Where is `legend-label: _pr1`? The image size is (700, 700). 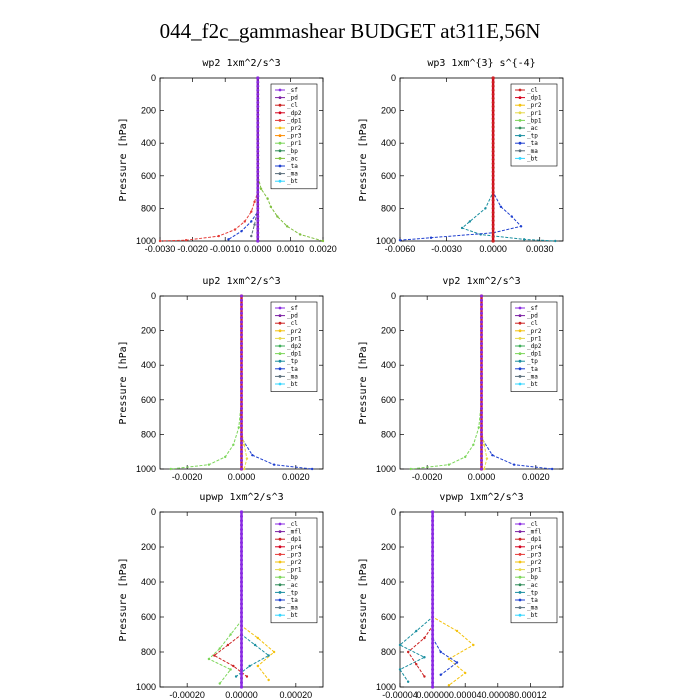
legend-label: _pr1 is located at coordinates (534, 113).